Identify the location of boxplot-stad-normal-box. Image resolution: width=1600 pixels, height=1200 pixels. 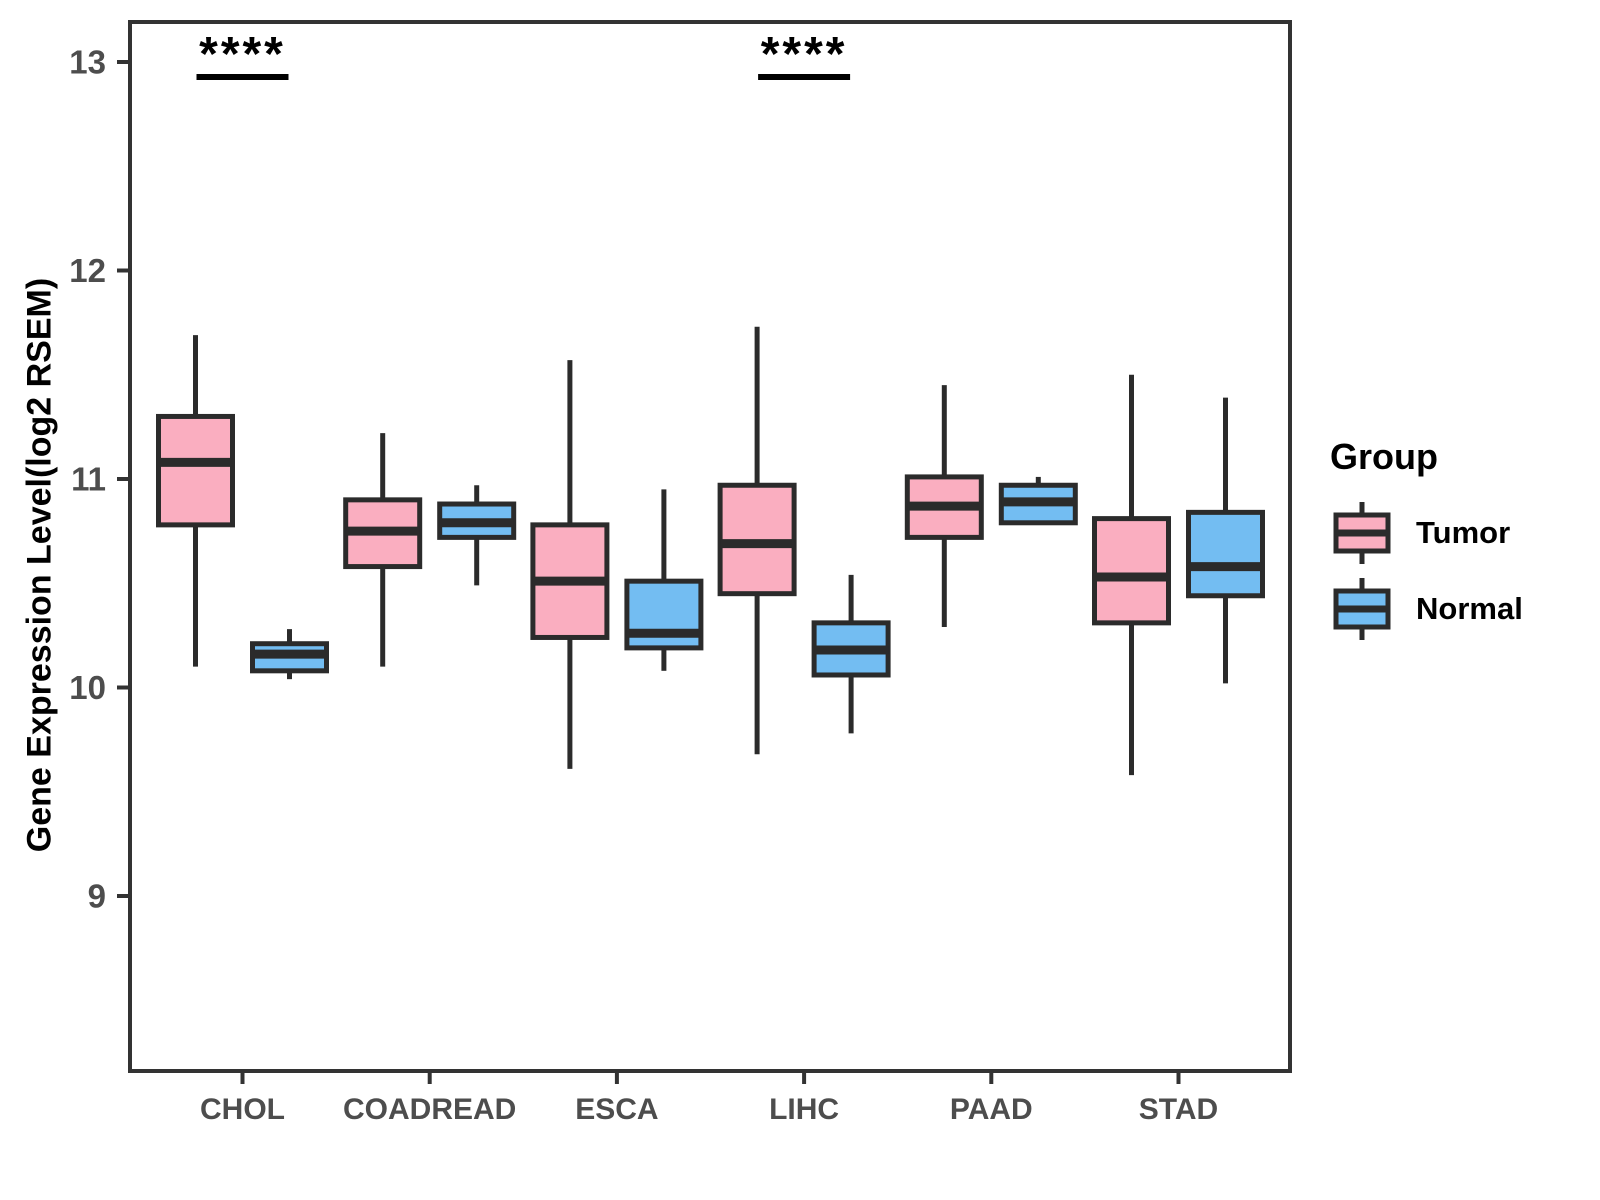
(1225, 554).